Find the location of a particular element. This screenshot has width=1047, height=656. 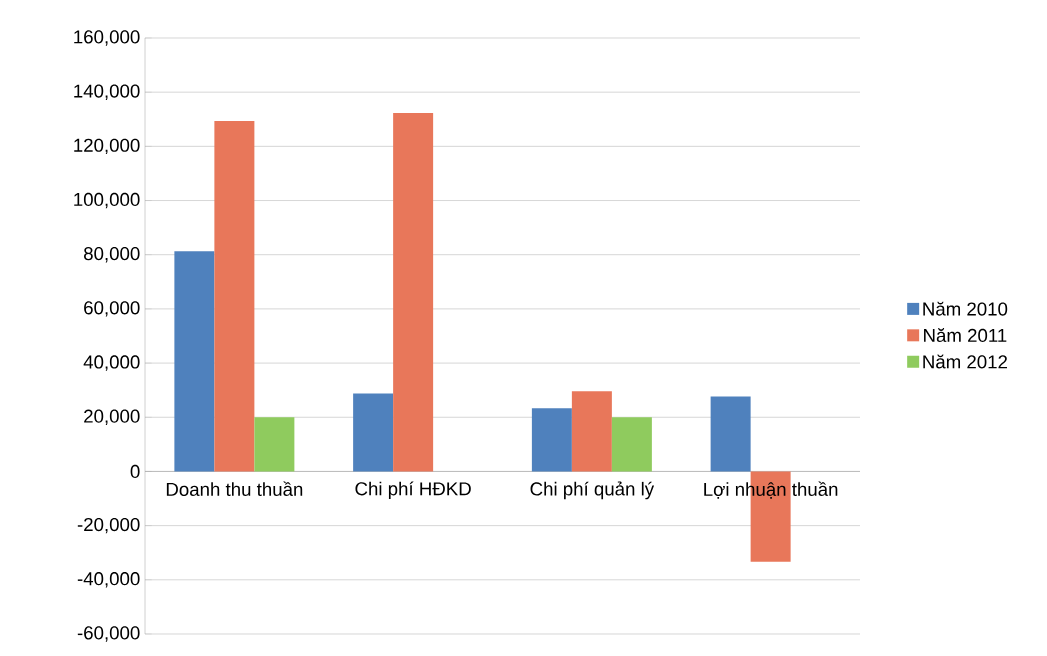

legend-label: Năm 2012 is located at coordinates (965, 361).